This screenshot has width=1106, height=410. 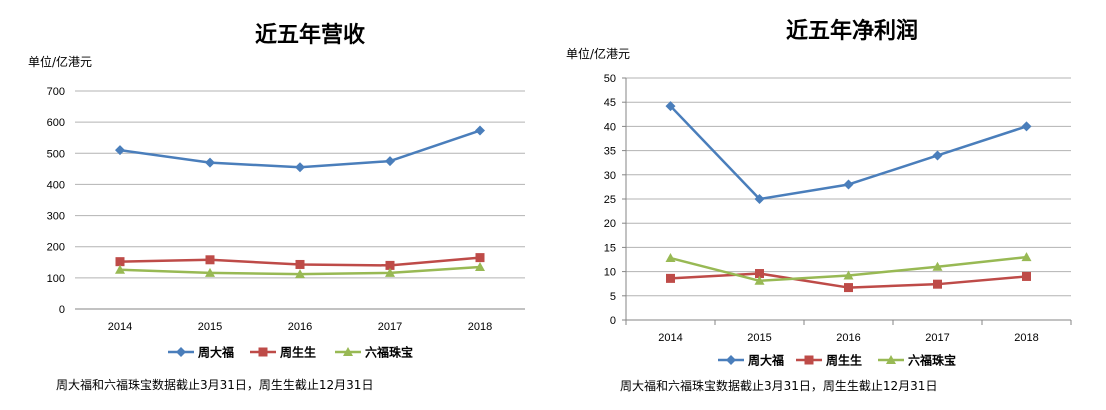 I want to click on y-tick-label: 5, so click(x=613, y=297).